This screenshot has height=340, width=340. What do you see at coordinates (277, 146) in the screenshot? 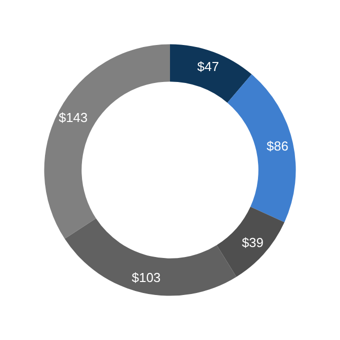
I see `data-label: $86` at bounding box center [277, 146].